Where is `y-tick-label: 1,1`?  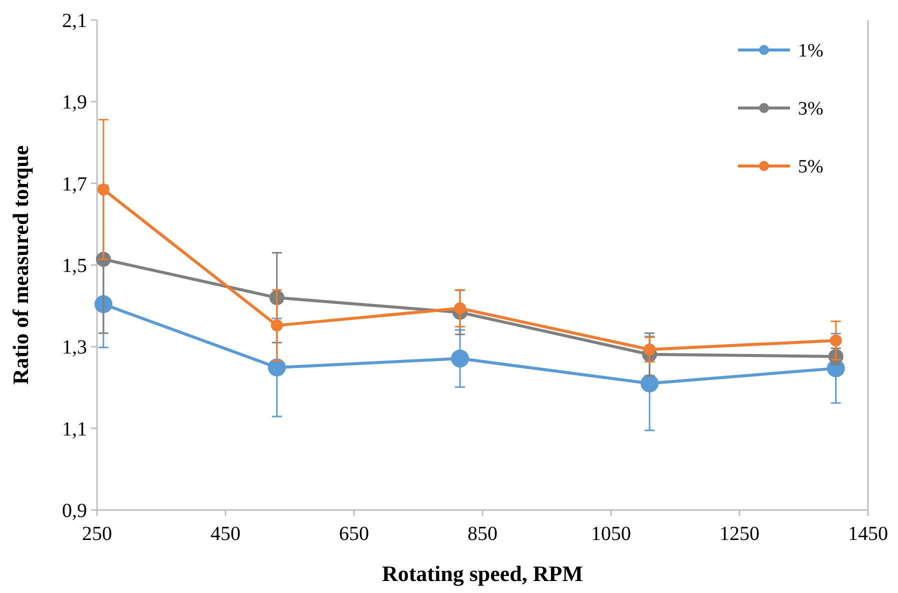
y-tick-label: 1,1 is located at coordinates (74, 429).